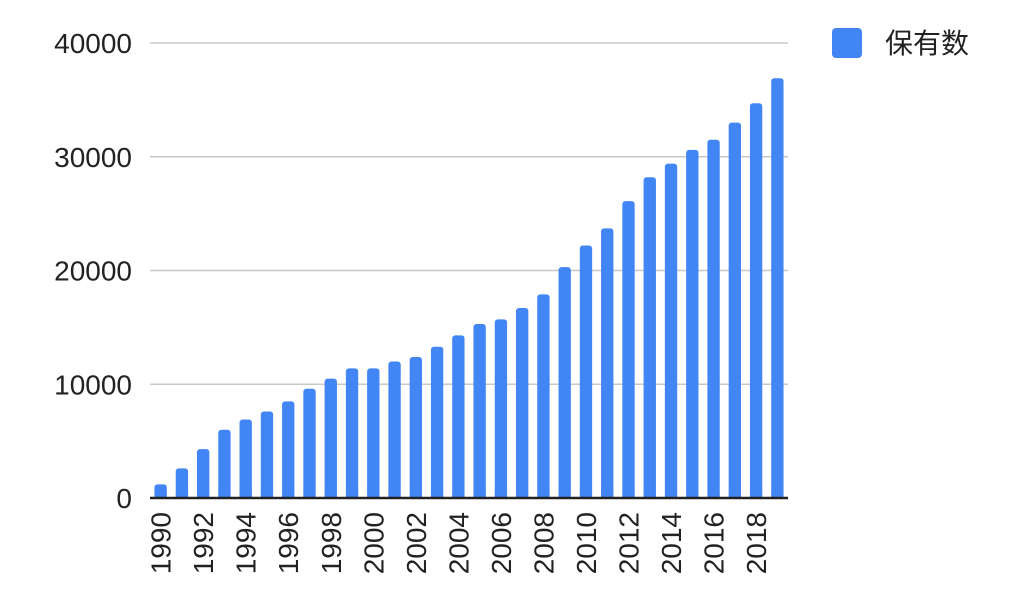 Image resolution: width=1024 pixels, height=604 pixels. What do you see at coordinates (777, 288) in the screenshot?
I see `bar-2019` at bounding box center [777, 288].